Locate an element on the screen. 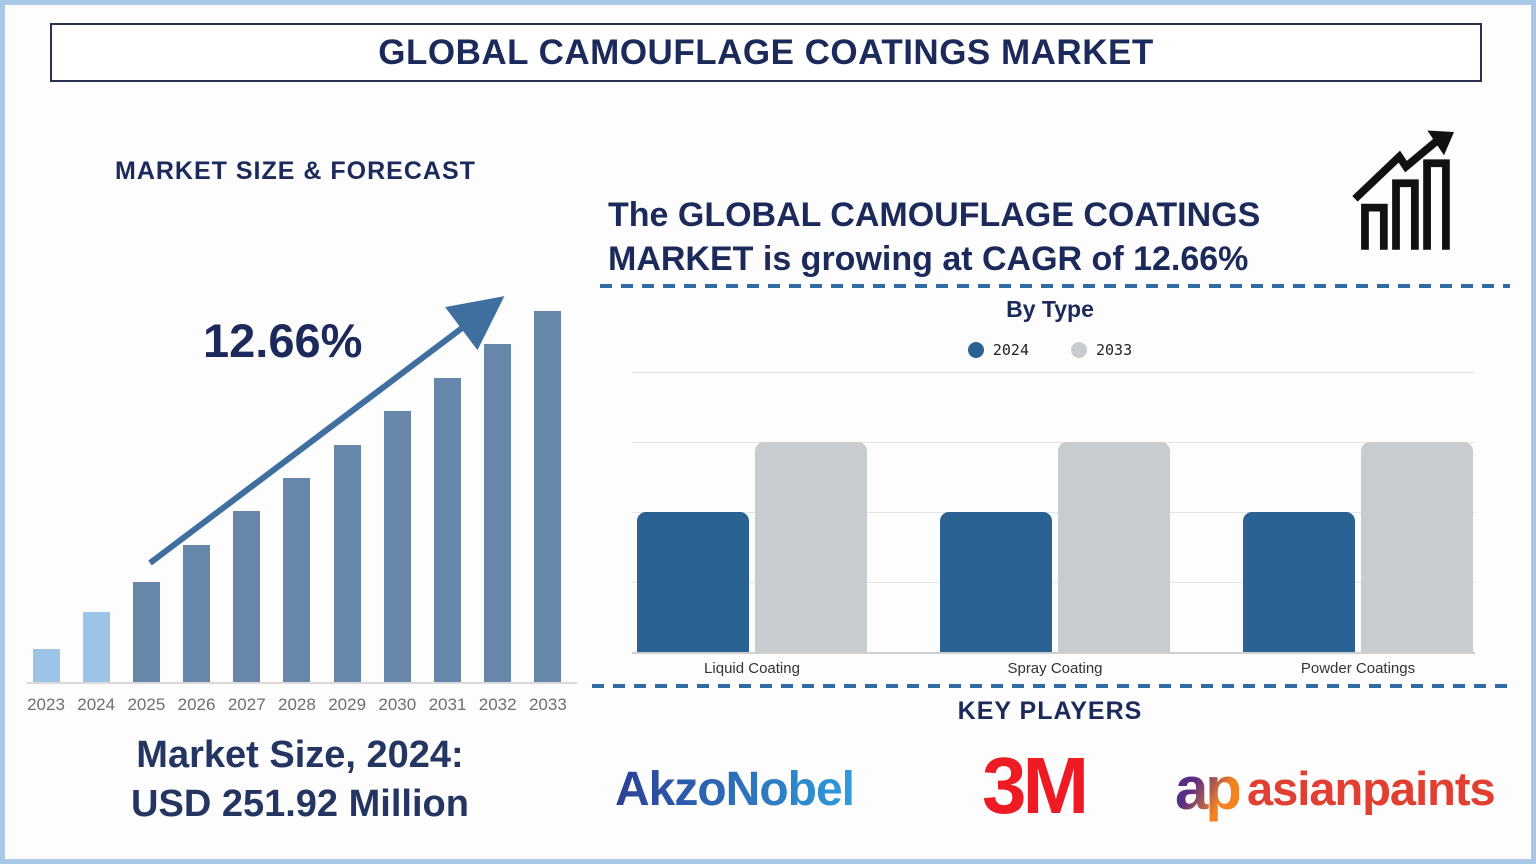  dashed-divider-bottom is located at coordinates (1053, 686).